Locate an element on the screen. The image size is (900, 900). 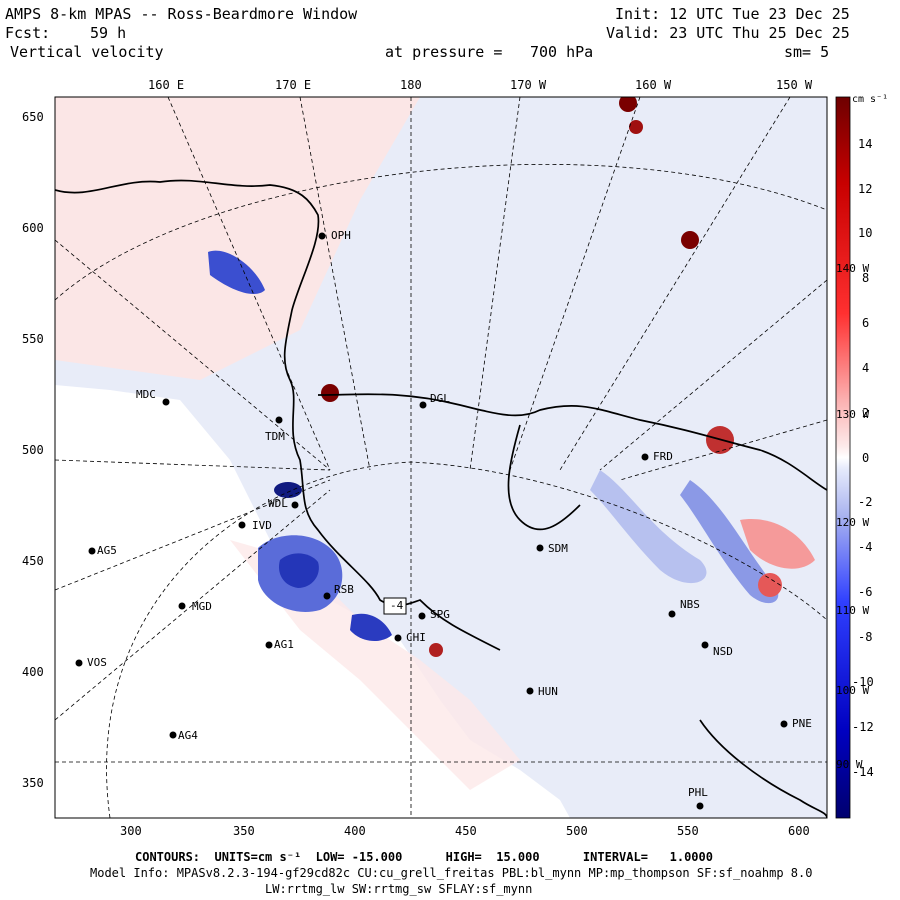
weak-ascent-region is located at coordinates (237, 238).